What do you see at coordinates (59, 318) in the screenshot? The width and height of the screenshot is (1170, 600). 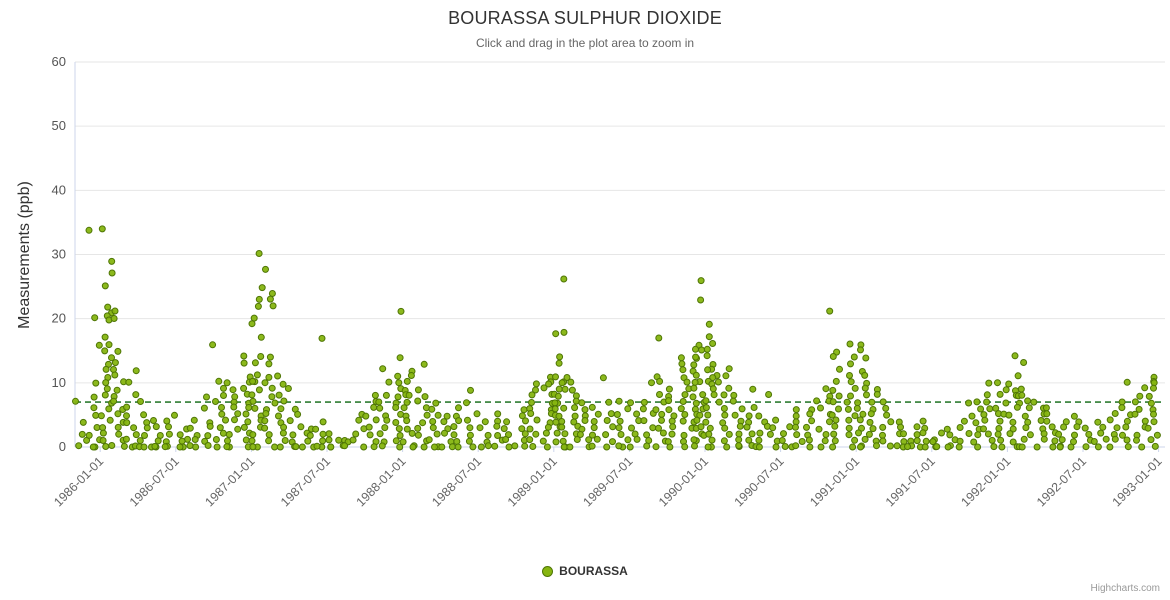 I see `svg-text: 20` at bounding box center [59, 318].